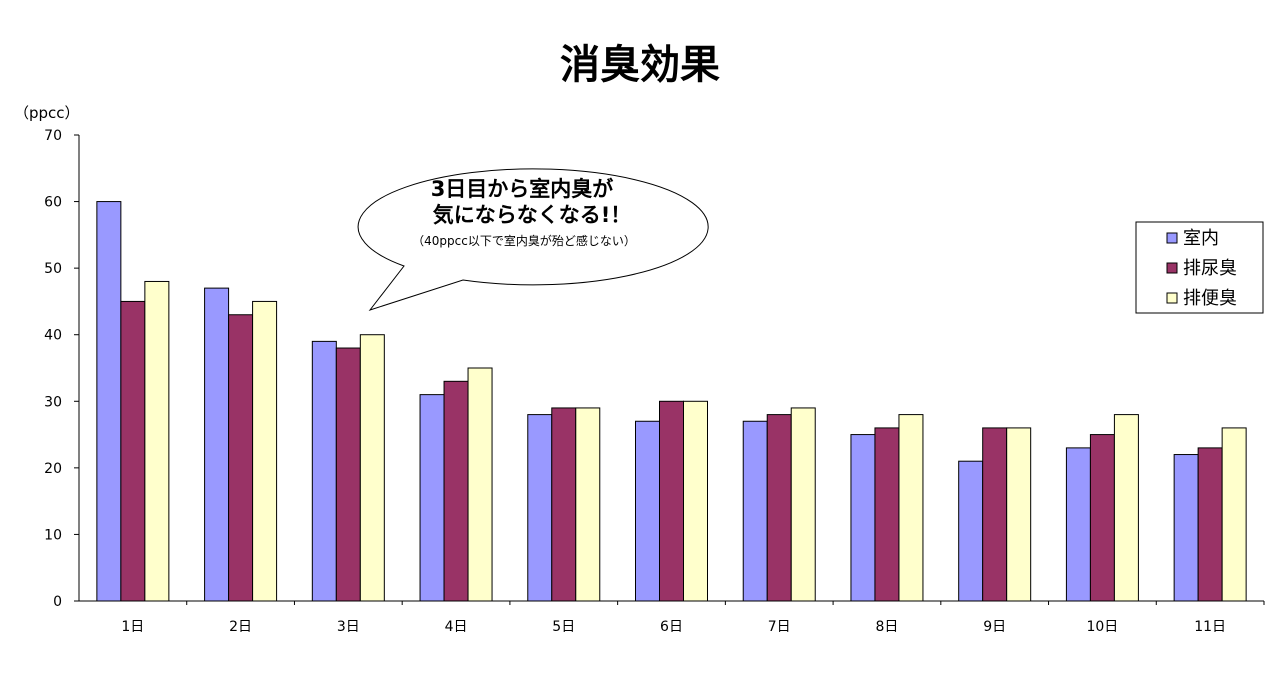 The width and height of the screenshot is (1280, 674). What do you see at coordinates (522, 189) in the screenshot?
I see `callout-line-1: 3日目から室内臭が` at bounding box center [522, 189].